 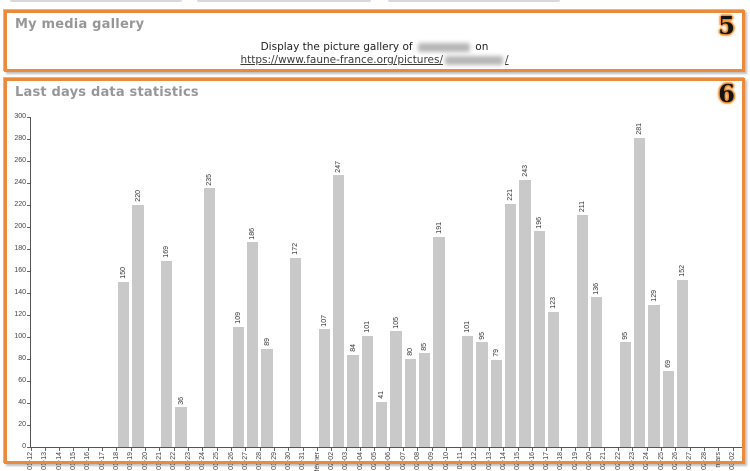 What do you see at coordinates (167, 252) in the screenshot?
I see `bar-value-label: 169` at bounding box center [167, 252].